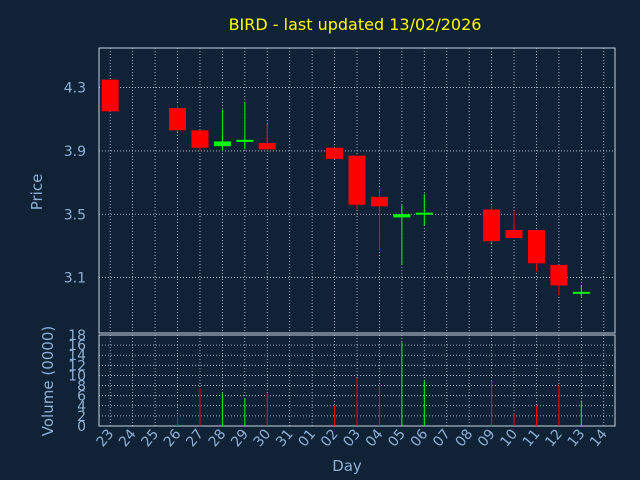  Describe the element at coordinates (465, 438) in the screenshot. I see `x-tick-label: 08` at that location.